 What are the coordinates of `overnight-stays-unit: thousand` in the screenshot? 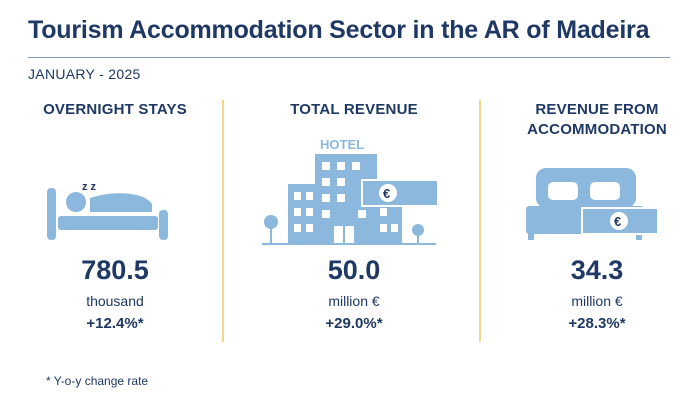 It's located at (115, 301).